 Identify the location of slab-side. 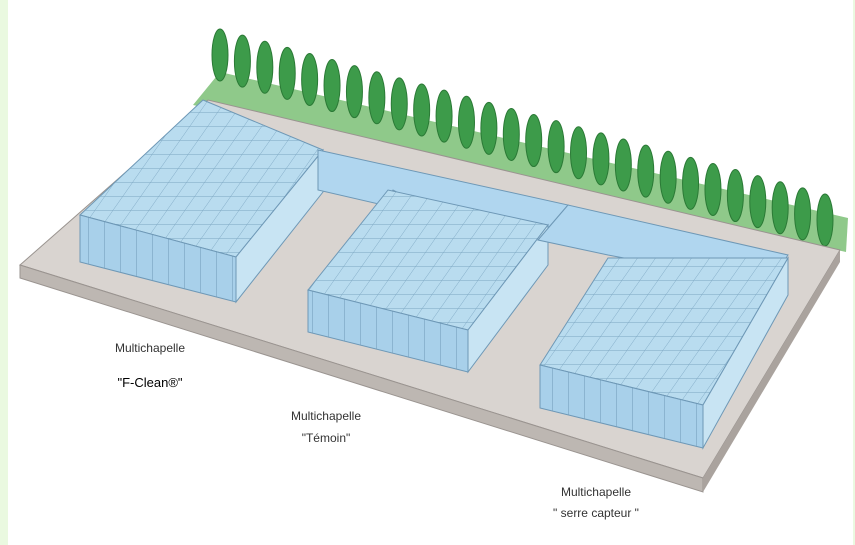
(771, 371).